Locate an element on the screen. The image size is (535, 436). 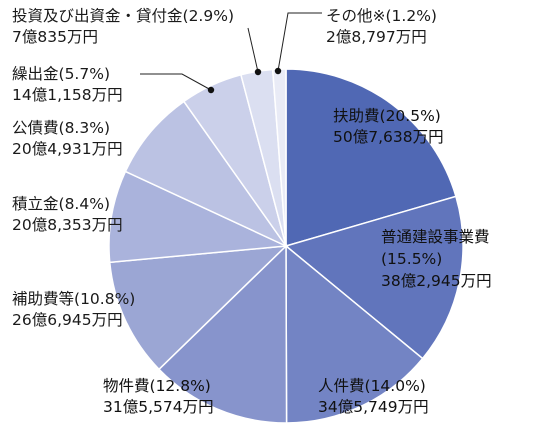
slice-label-6: 積立金(8.4%) 20億8,353万円 is located at coordinates (67, 214).